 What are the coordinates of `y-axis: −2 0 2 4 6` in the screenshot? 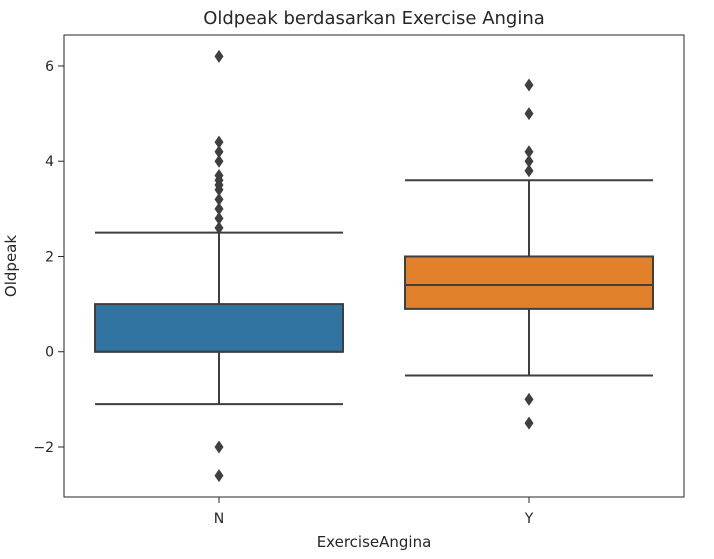 It's located at (48, 257).